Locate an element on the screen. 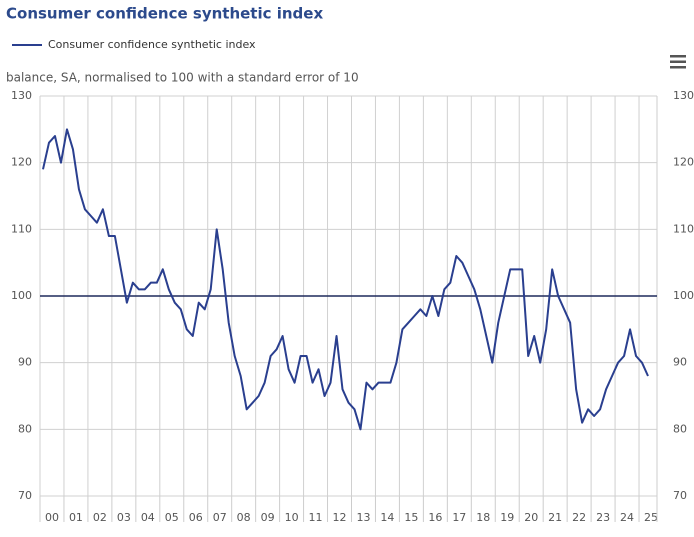  y-tick-label-right: 110 is located at coordinates (683, 228).